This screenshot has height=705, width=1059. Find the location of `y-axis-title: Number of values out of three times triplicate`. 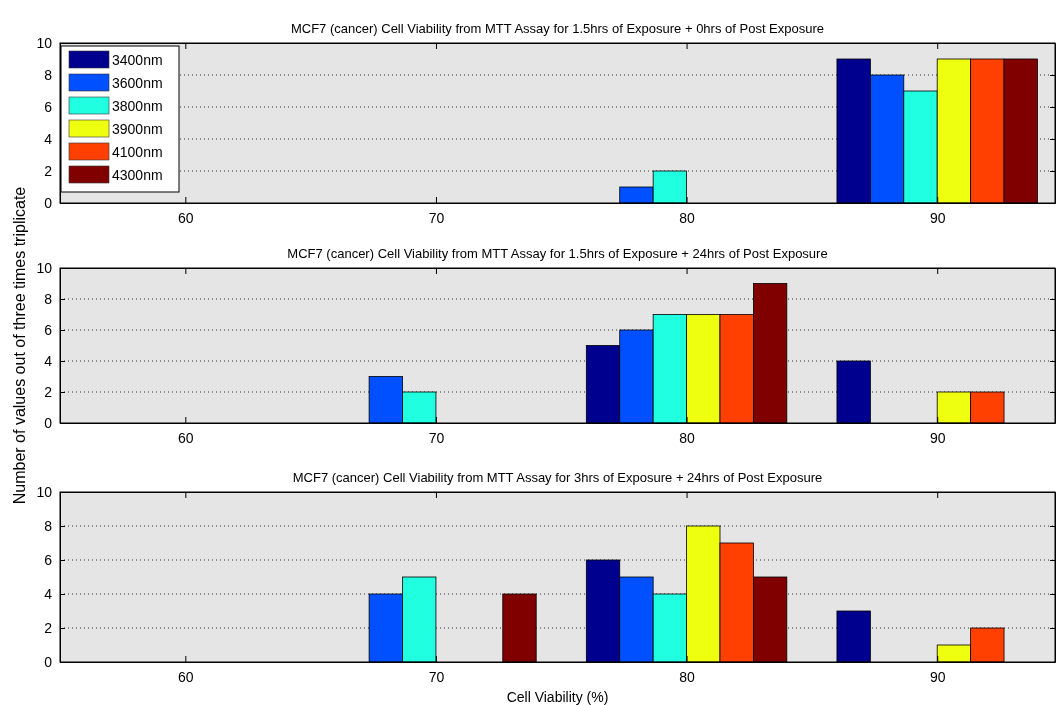

y-axis-title: Number of values out of three times triplicate is located at coordinates (19, 345).